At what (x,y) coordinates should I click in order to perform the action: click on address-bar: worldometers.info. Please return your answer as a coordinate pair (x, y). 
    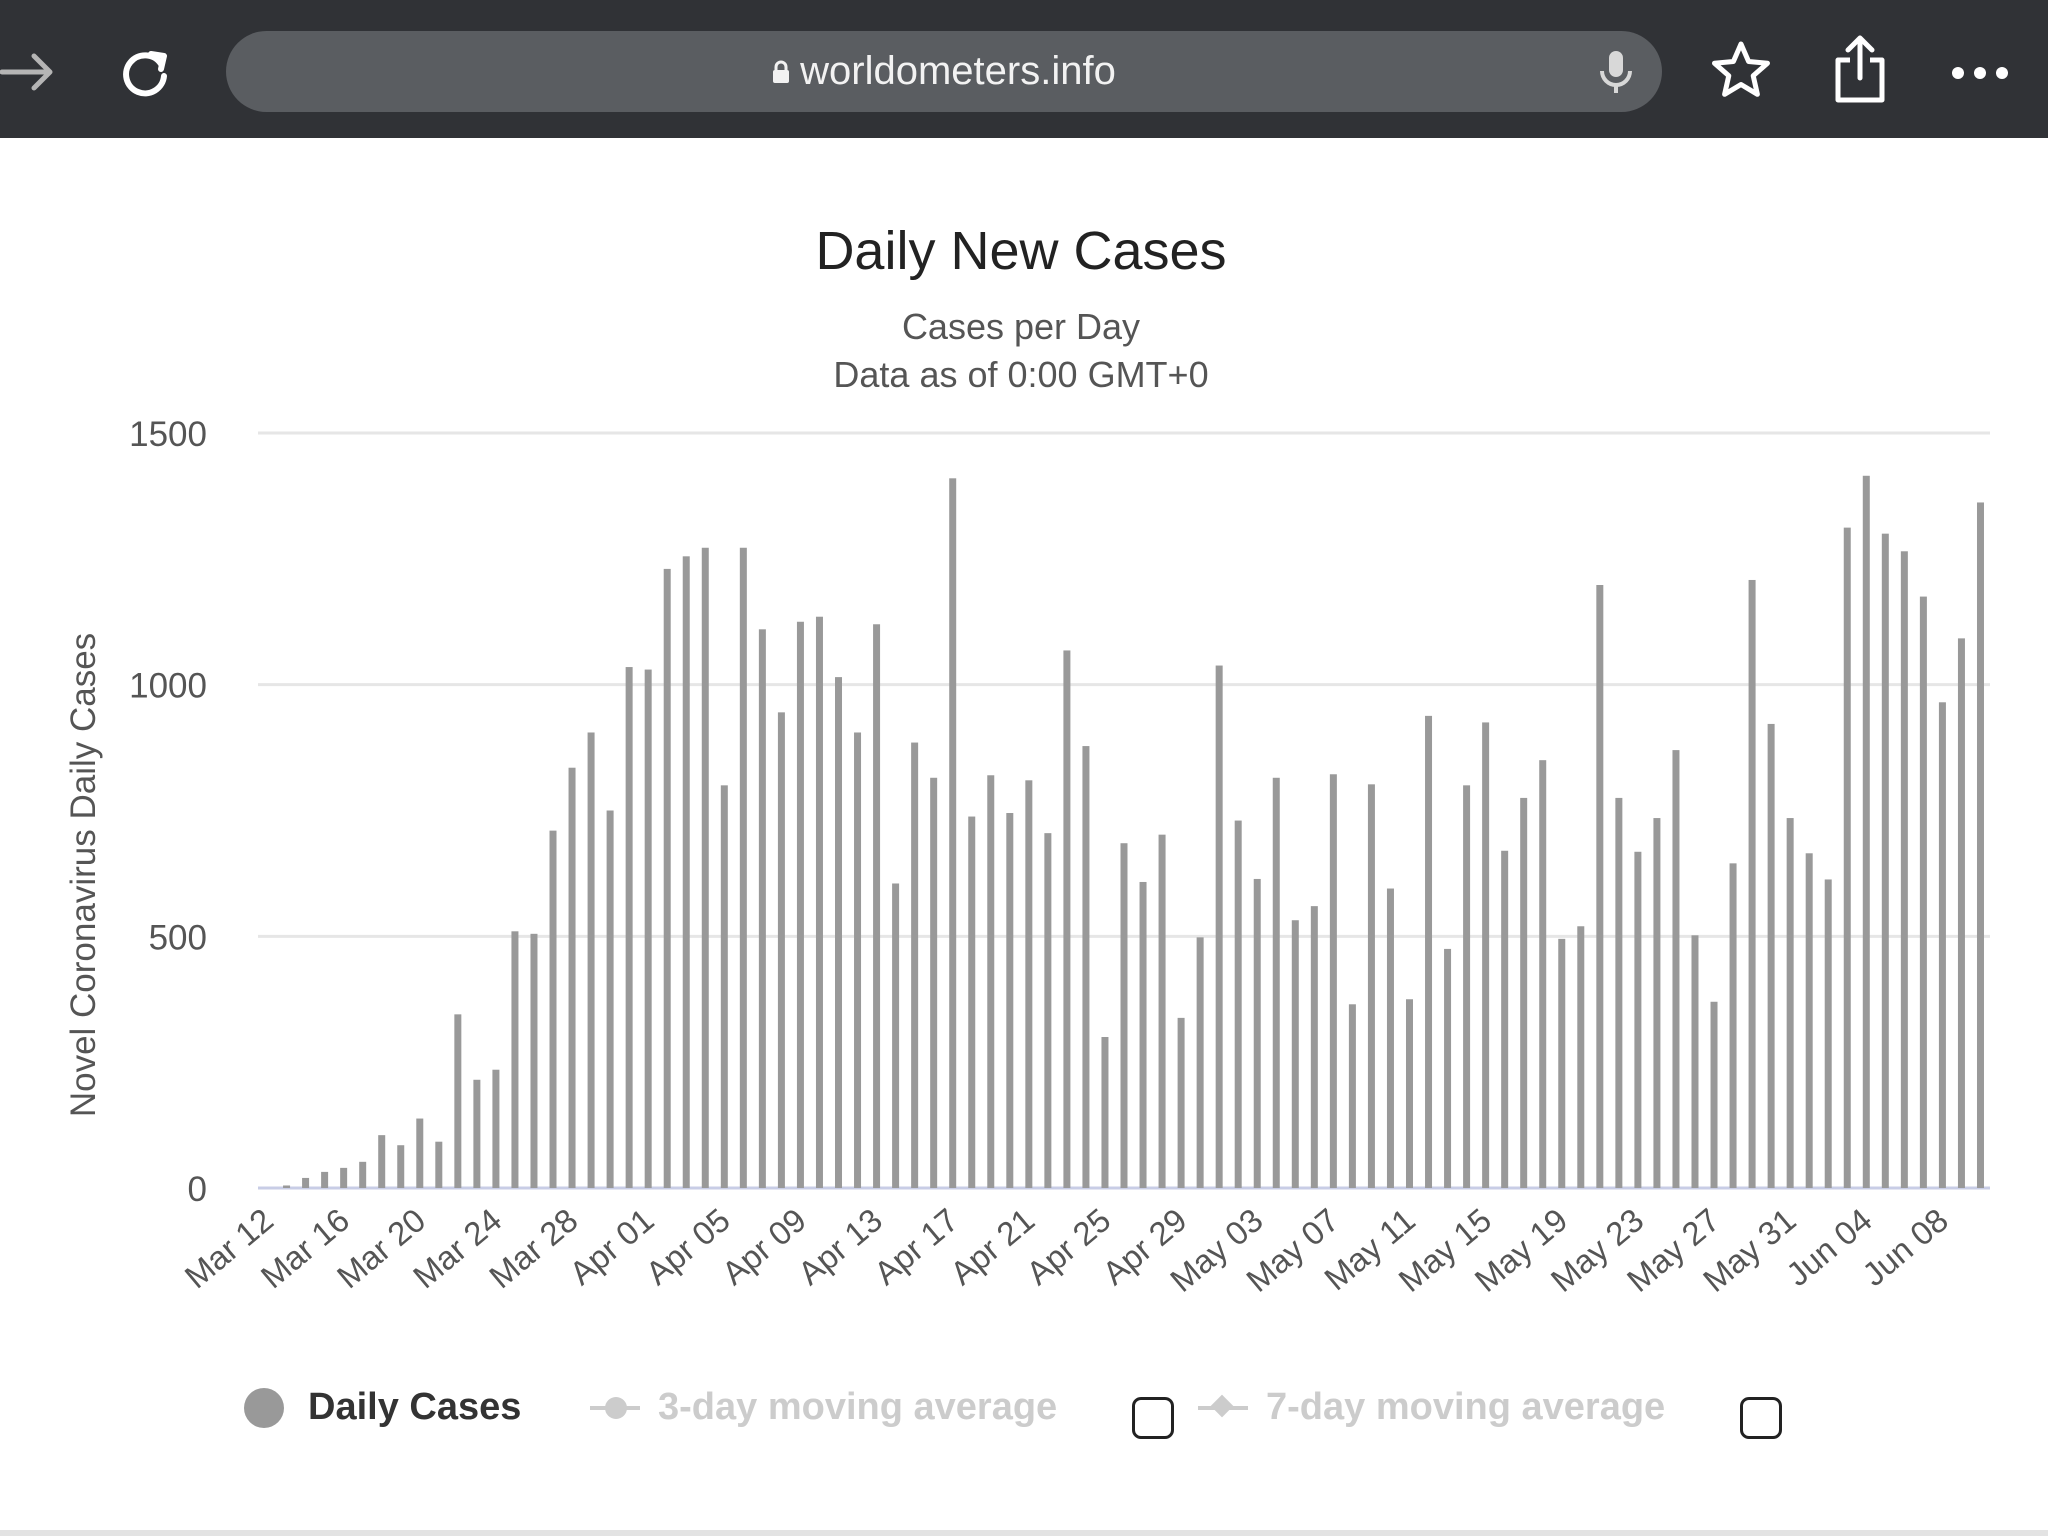
    Looking at the image, I should click on (944, 71).